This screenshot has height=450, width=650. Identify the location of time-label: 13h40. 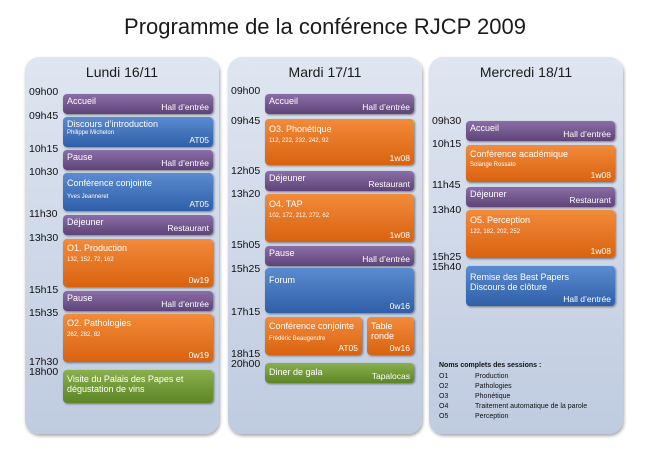
(447, 210).